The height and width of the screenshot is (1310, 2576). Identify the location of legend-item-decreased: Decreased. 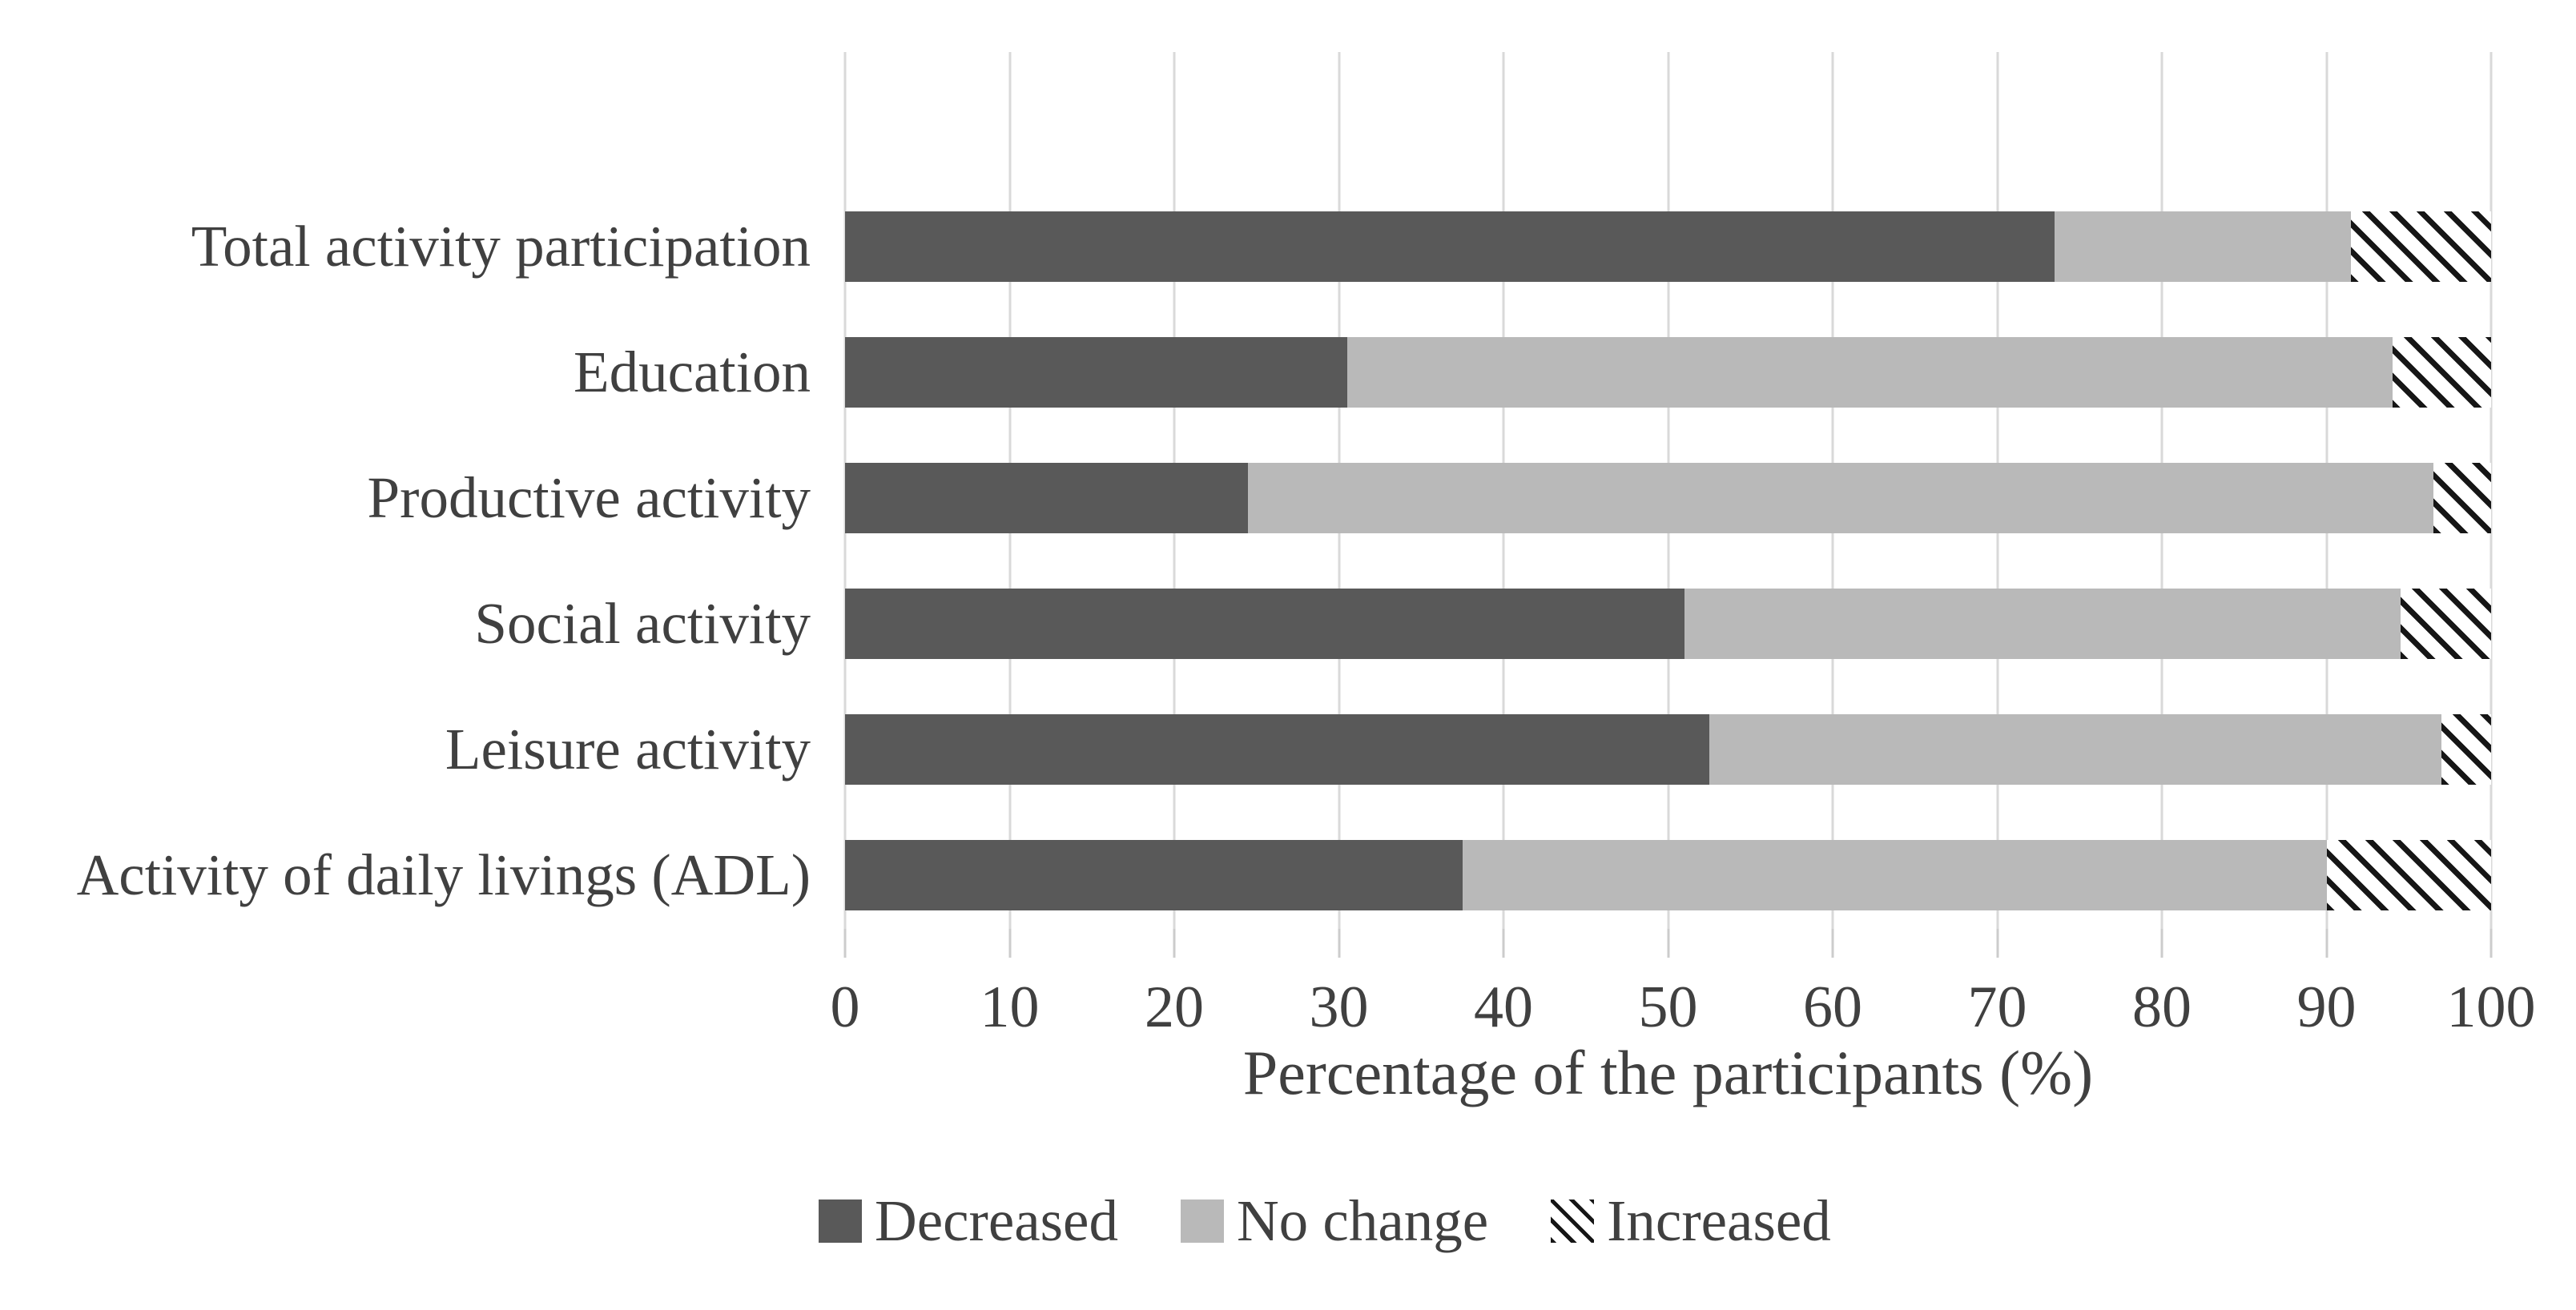
(968, 1221).